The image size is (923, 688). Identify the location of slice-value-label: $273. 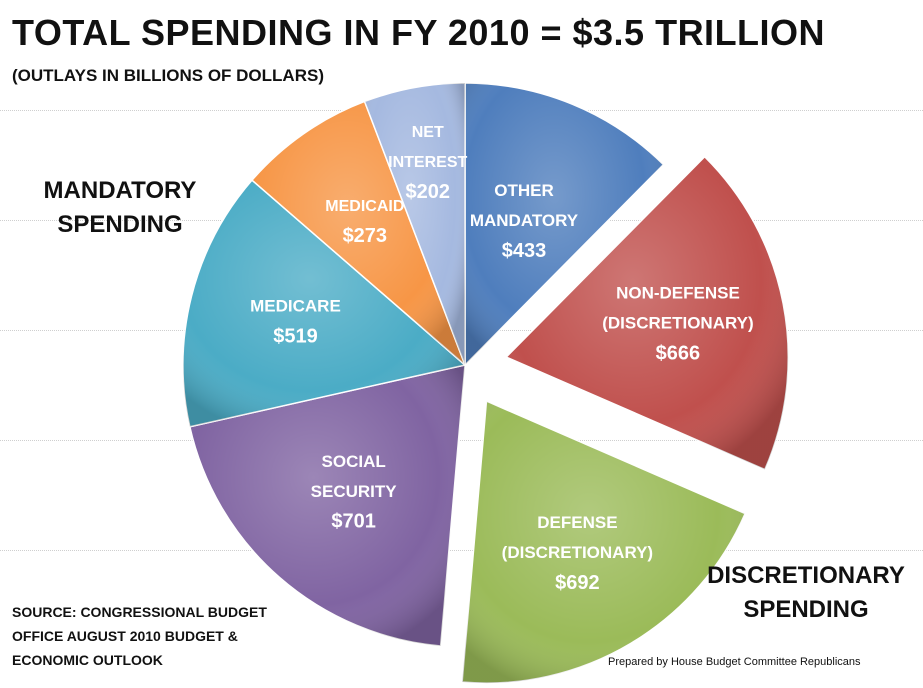
(365, 236).